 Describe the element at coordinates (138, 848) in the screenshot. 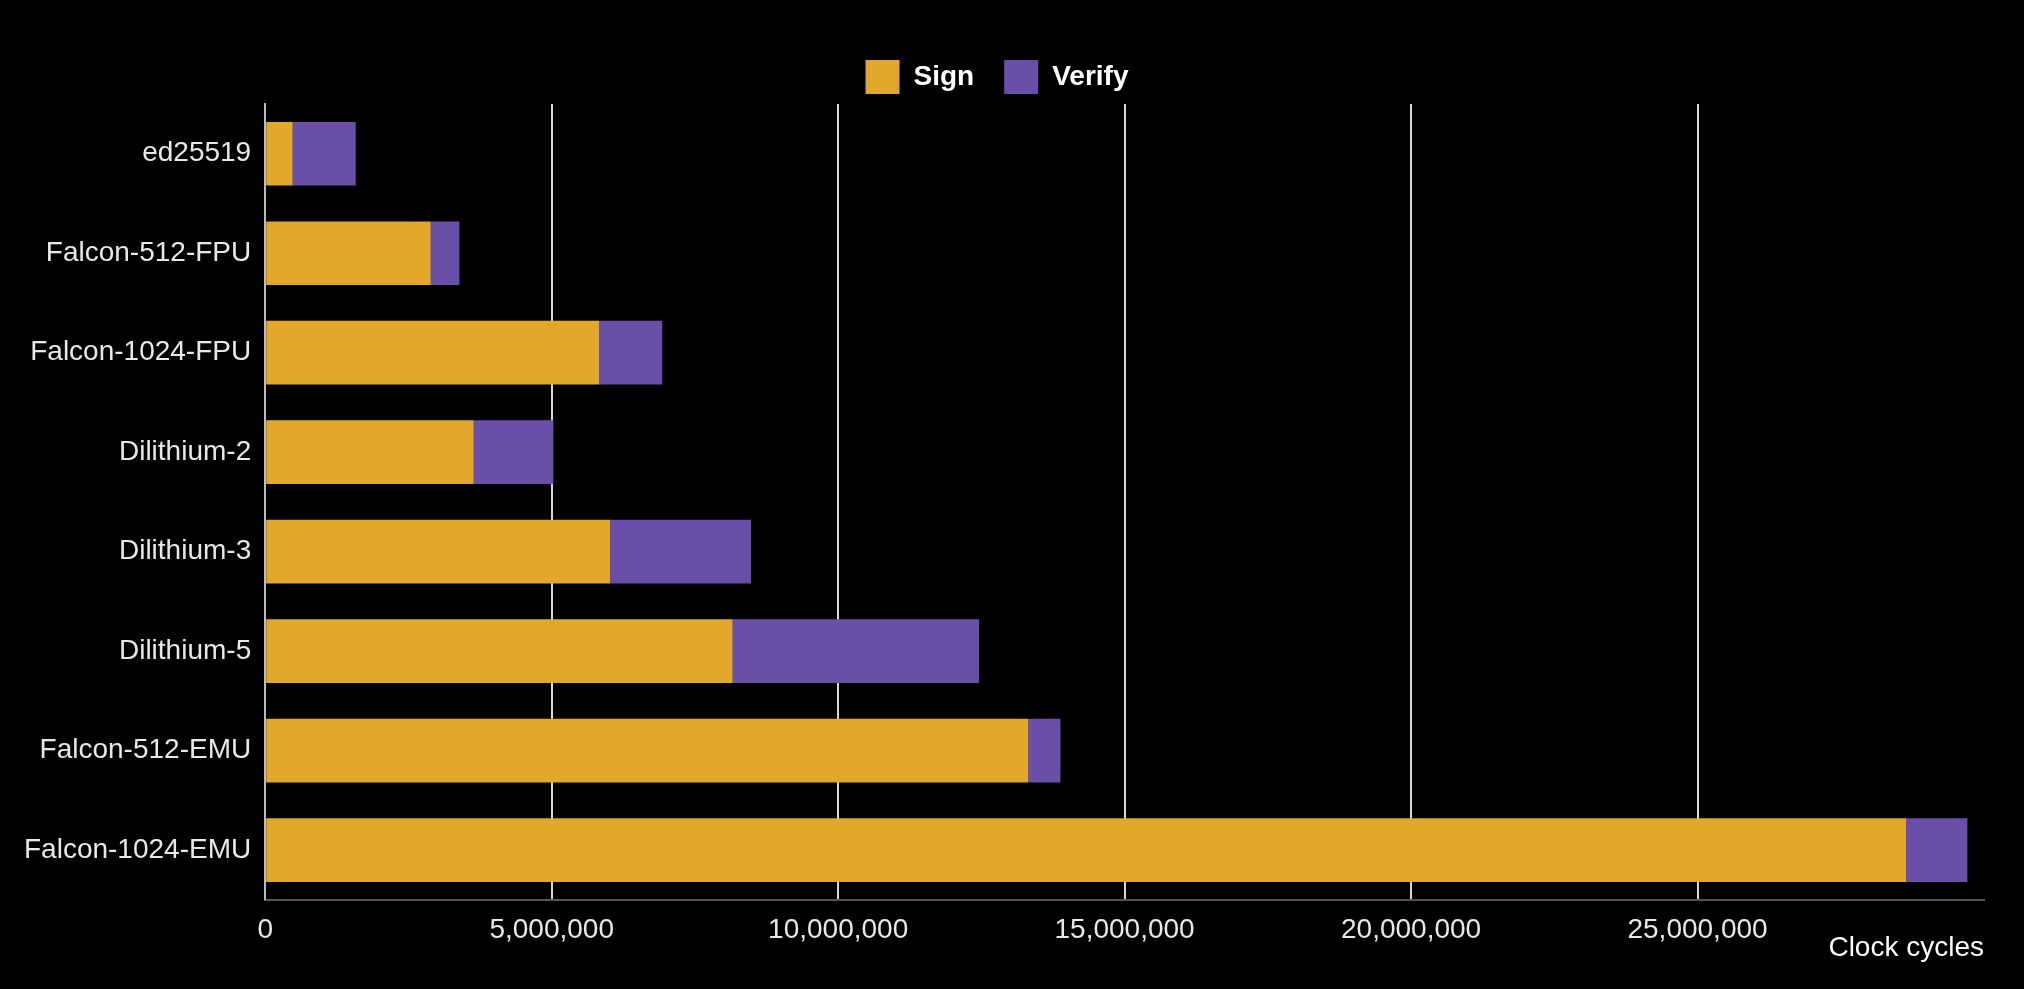

I see `y-tick-label: Falcon-1024-EMU` at that location.